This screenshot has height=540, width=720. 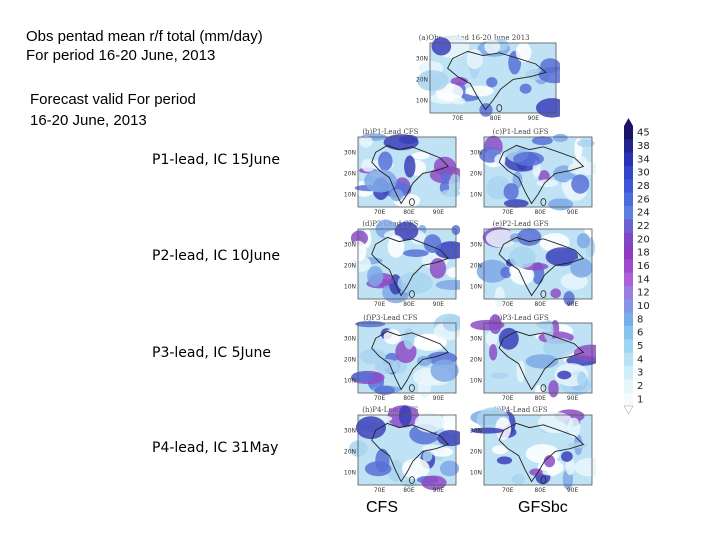 I want to click on colorbar-top-arrow, so click(x=628, y=122).